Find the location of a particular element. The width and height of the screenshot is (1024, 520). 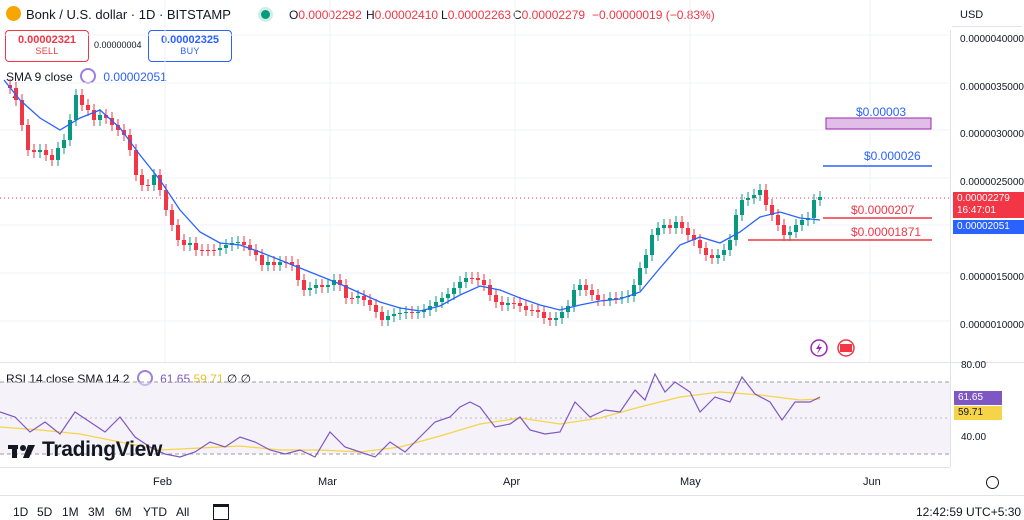

ohlc-open-label: O is located at coordinates (294, 15).